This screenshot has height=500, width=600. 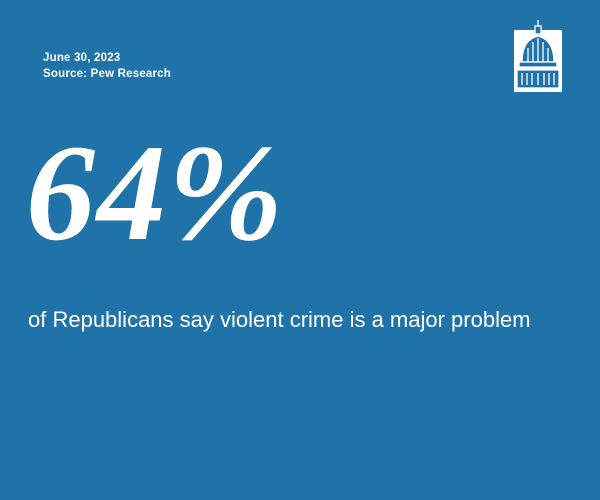 I want to click on meta: June 30, 2023 Source: Pew Research, so click(x=107, y=66).